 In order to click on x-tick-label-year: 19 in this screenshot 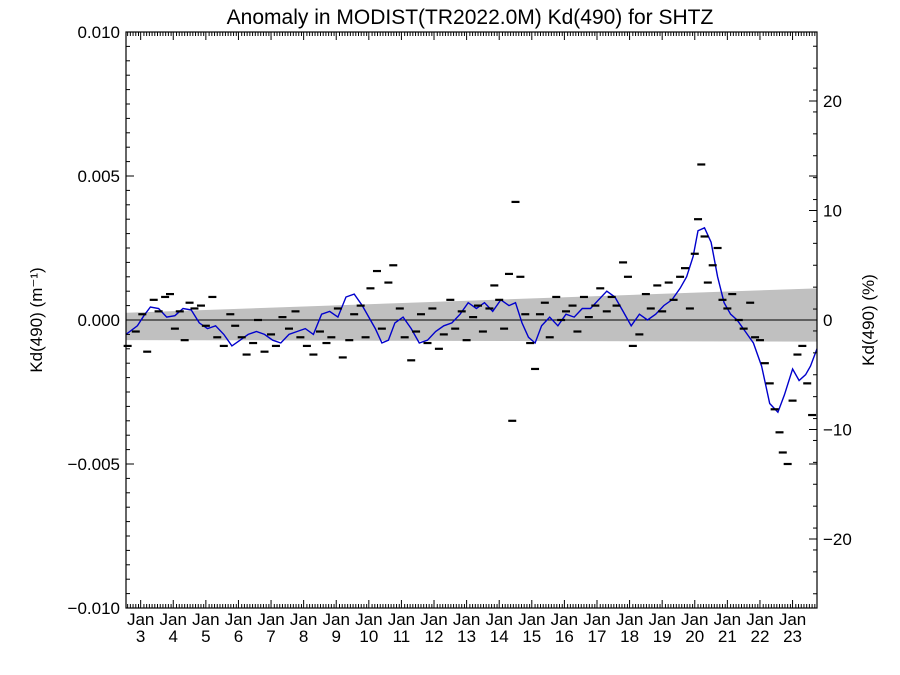, I will do `click(662, 636)`.